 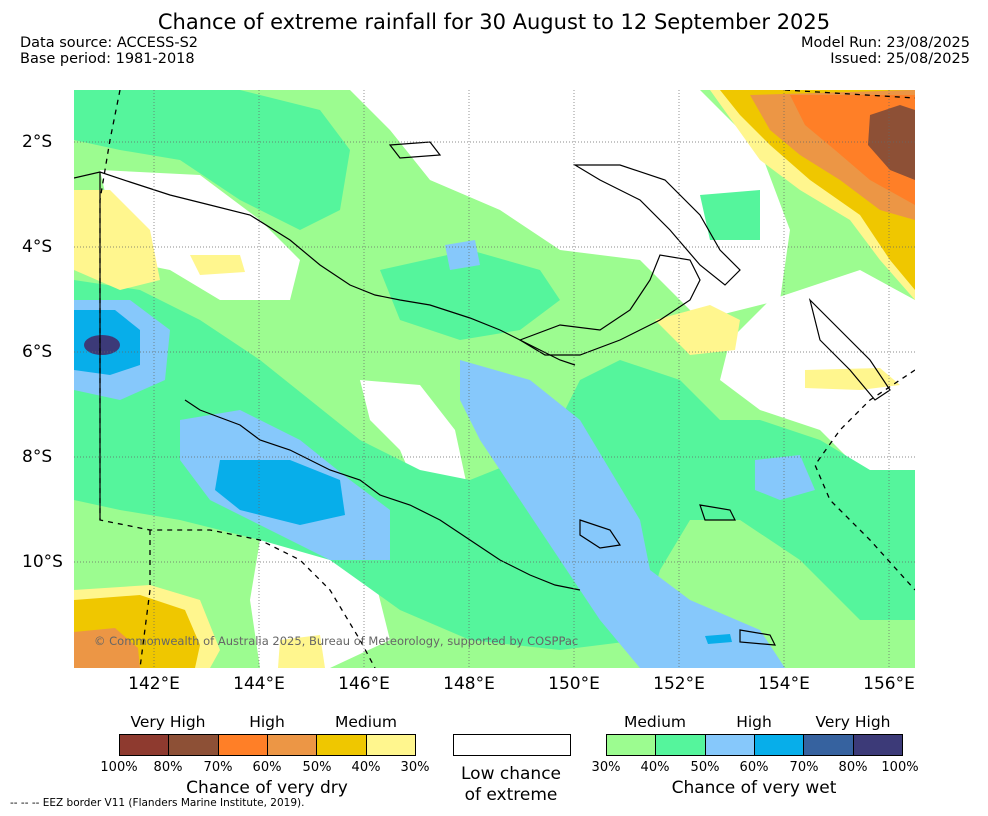 What do you see at coordinates (109, 43) in the screenshot?
I see `data-source: Data source: ACCESS-S2` at bounding box center [109, 43].